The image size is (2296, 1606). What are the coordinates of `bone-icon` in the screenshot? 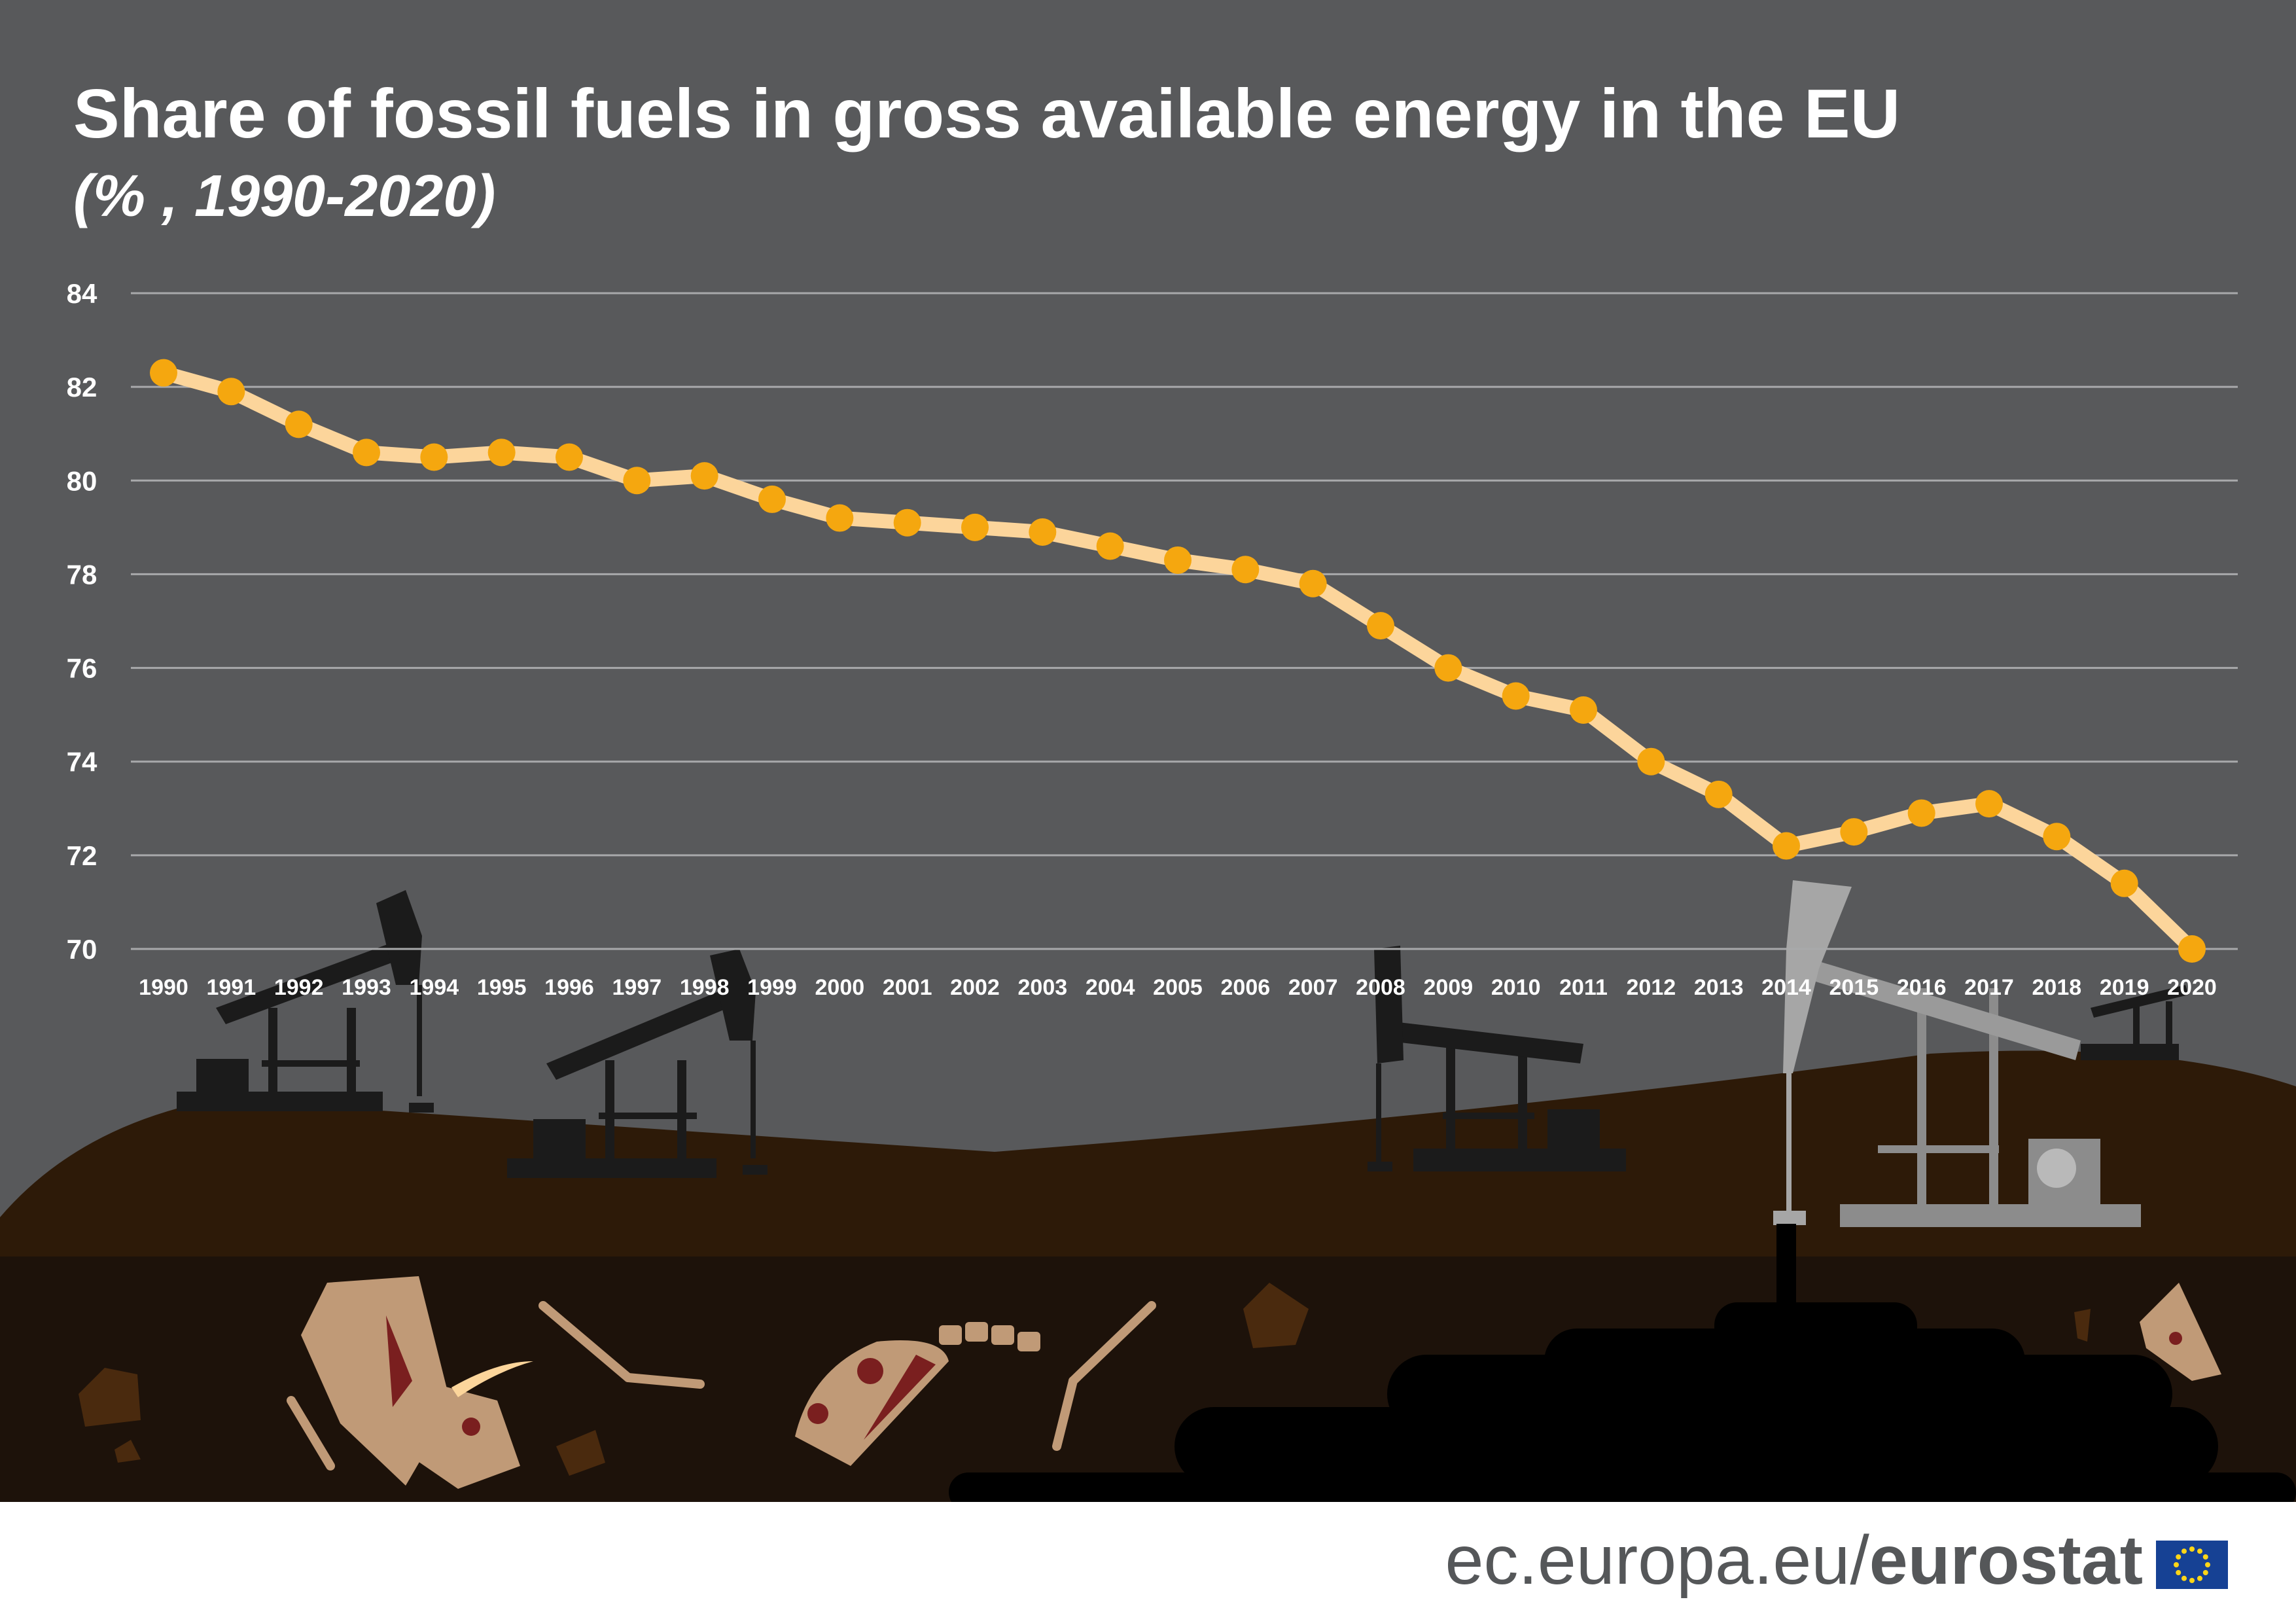 It's located at (721, 1386).